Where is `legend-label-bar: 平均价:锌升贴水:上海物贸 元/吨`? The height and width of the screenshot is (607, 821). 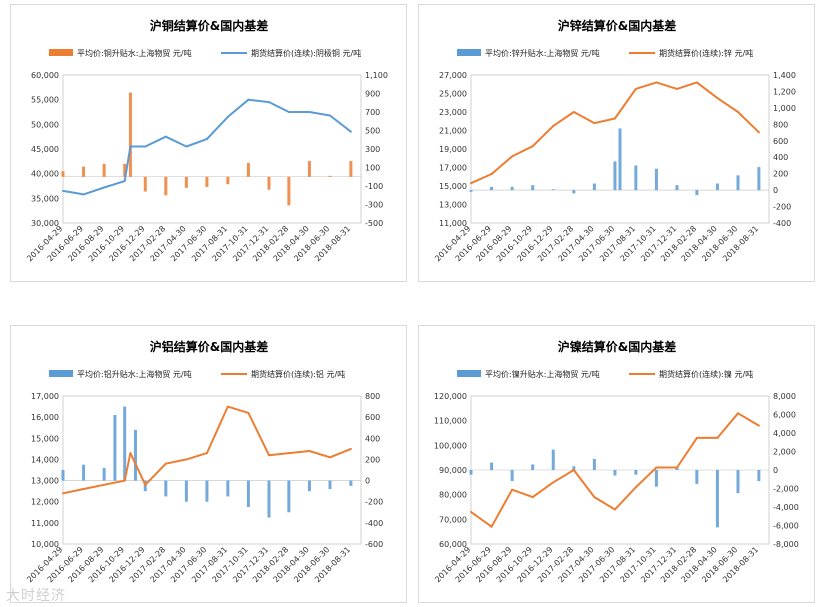 legend-label-bar: 平均价:锌升贴水:上海物贸 元/吨 is located at coordinates (542, 53).